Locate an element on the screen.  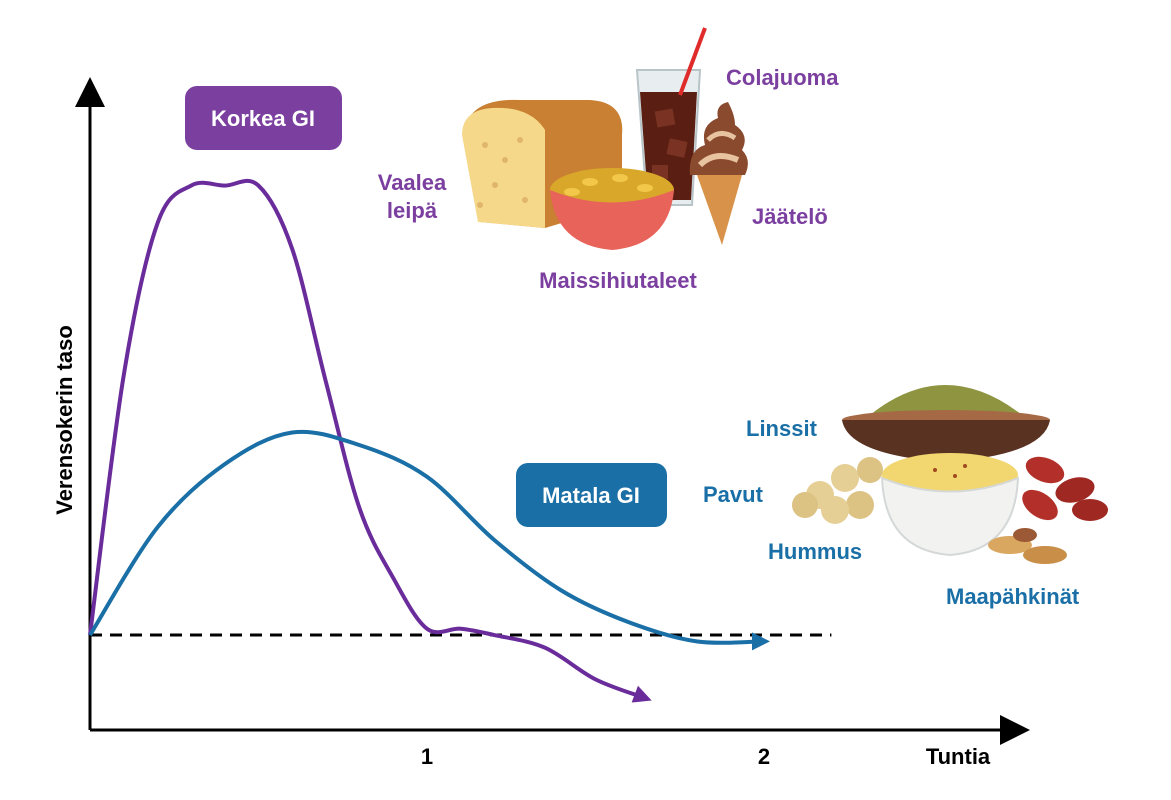
label-linssit: Linssit is located at coordinates (782, 428).